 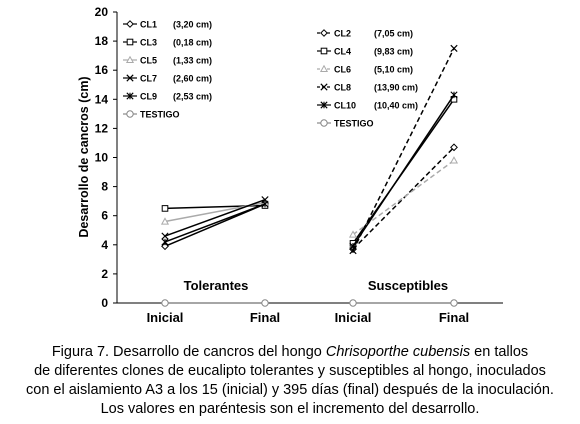 I want to click on y-axis-label: Desarrollo de cancros (cm), so click(x=84, y=156).